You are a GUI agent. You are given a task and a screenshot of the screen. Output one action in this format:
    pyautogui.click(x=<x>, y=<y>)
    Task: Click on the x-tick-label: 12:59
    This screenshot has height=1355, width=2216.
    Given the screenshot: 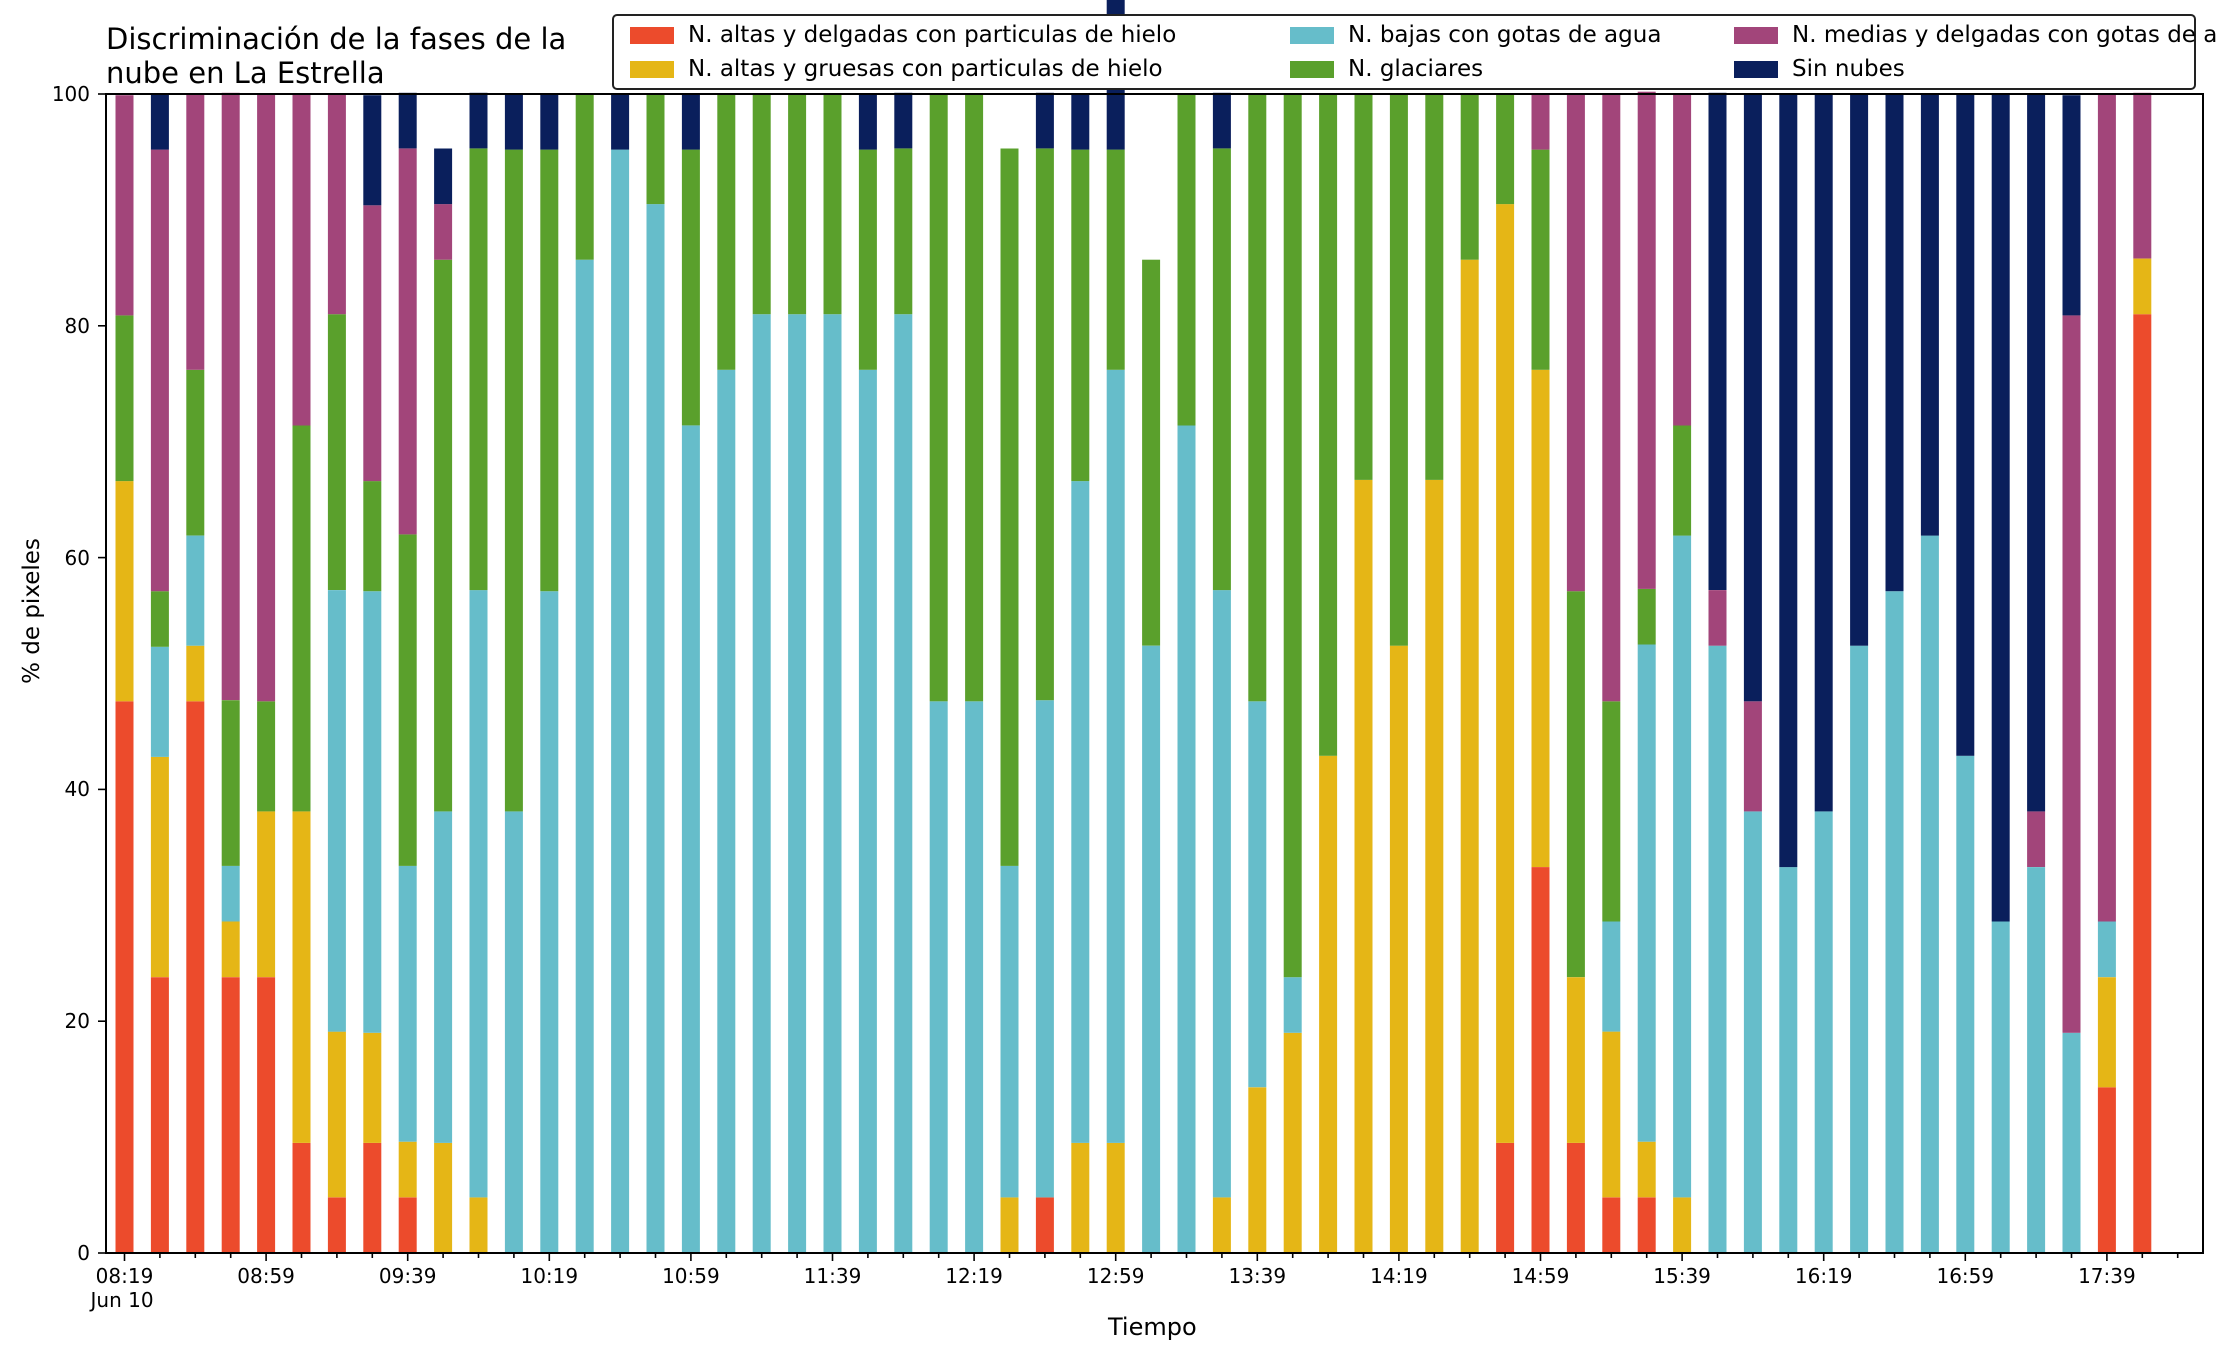 What is the action you would take?
    pyautogui.click(x=1115, y=1276)
    